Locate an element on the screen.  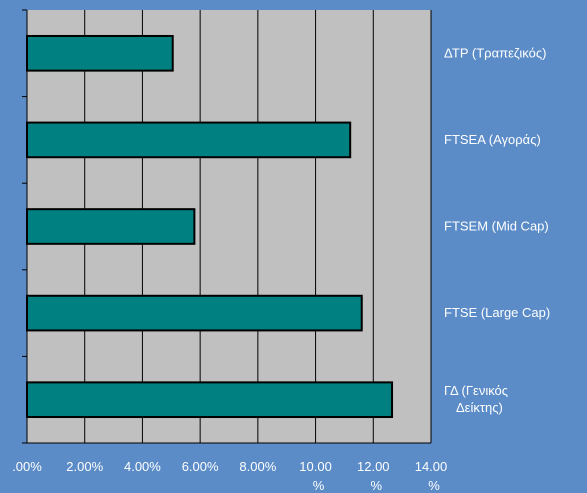
x-tick-label: .00% is located at coordinates (27, 466).